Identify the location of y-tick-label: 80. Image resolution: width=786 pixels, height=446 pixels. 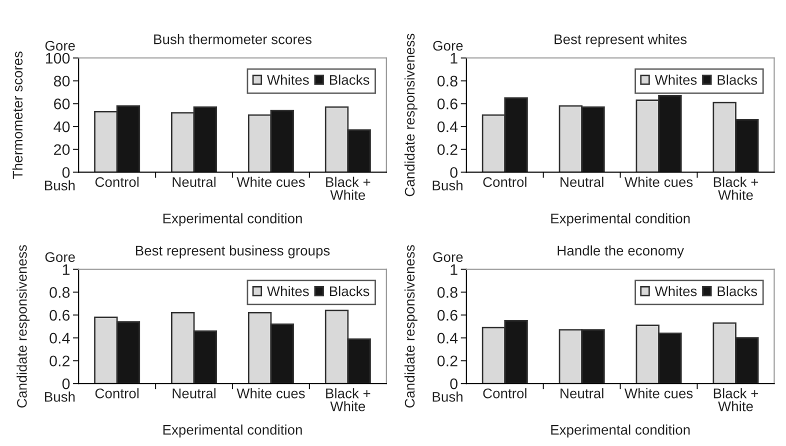
(62, 81).